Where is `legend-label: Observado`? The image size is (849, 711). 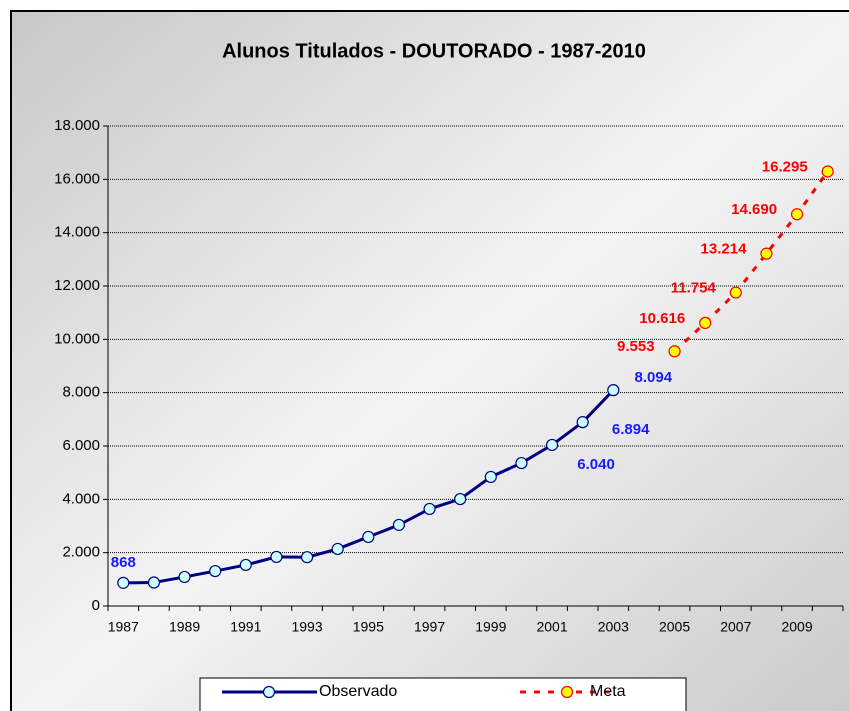 legend-label: Observado is located at coordinates (358, 691).